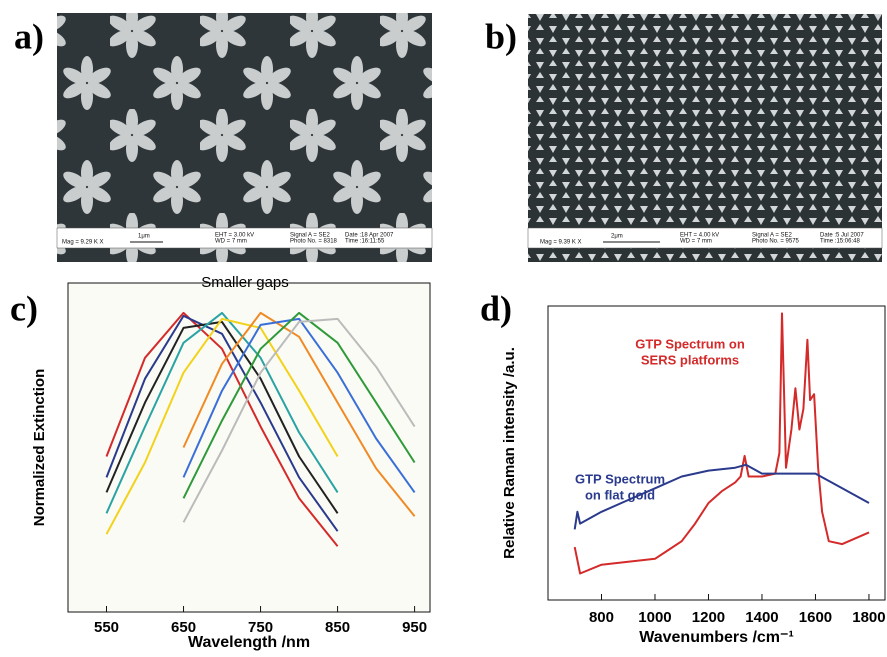  What do you see at coordinates (39, 448) in the screenshot?
I see `y-axis-title: Normalized Extinction` at bounding box center [39, 448].